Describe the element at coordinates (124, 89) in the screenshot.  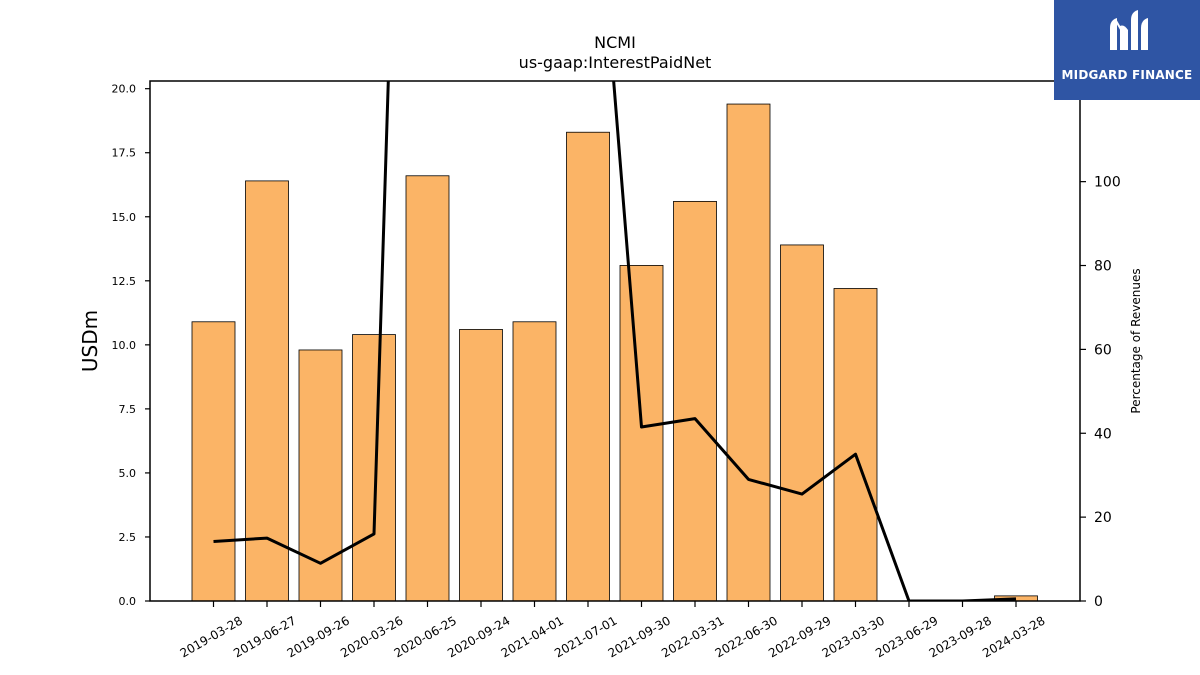
I see `y-tick-label: 20.0` at that location.